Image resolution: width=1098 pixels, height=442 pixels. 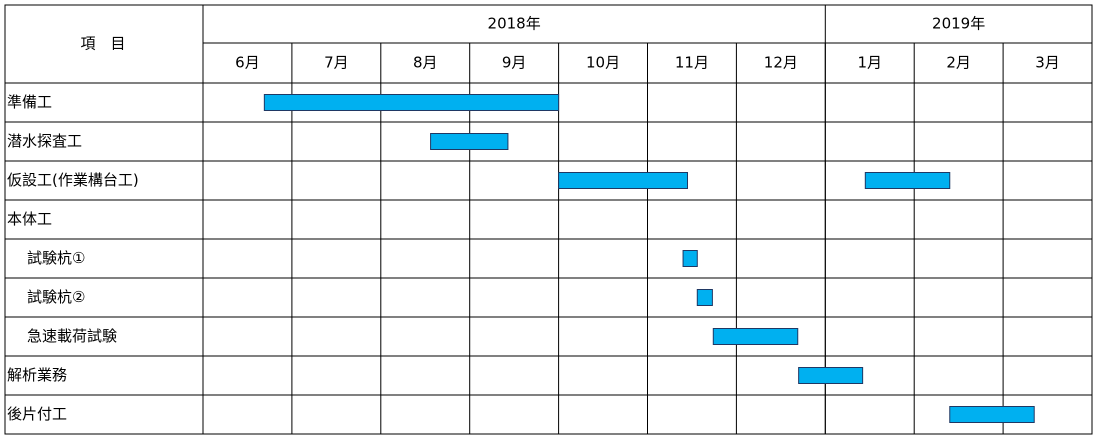 I want to click on month-label: 1月, so click(x=869, y=63).